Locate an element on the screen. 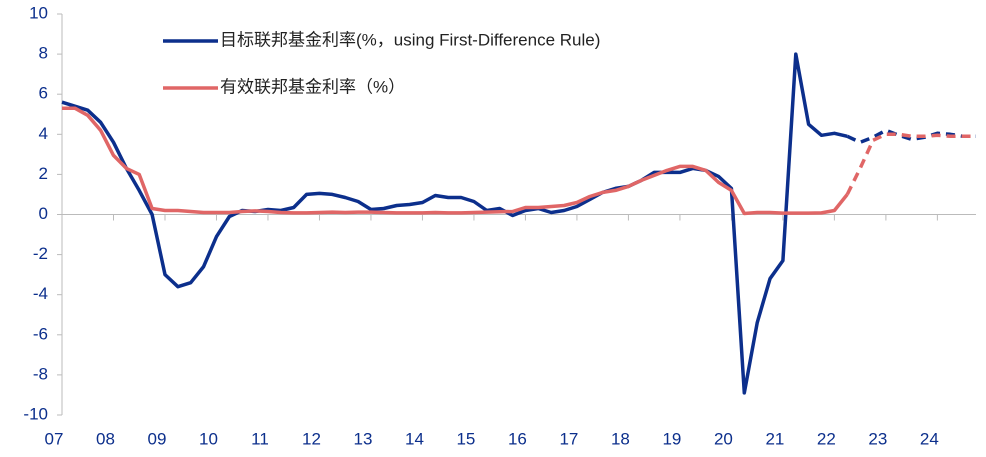 This screenshot has width=986, height=457. x-tick-label: 07 is located at coordinates (54, 438).